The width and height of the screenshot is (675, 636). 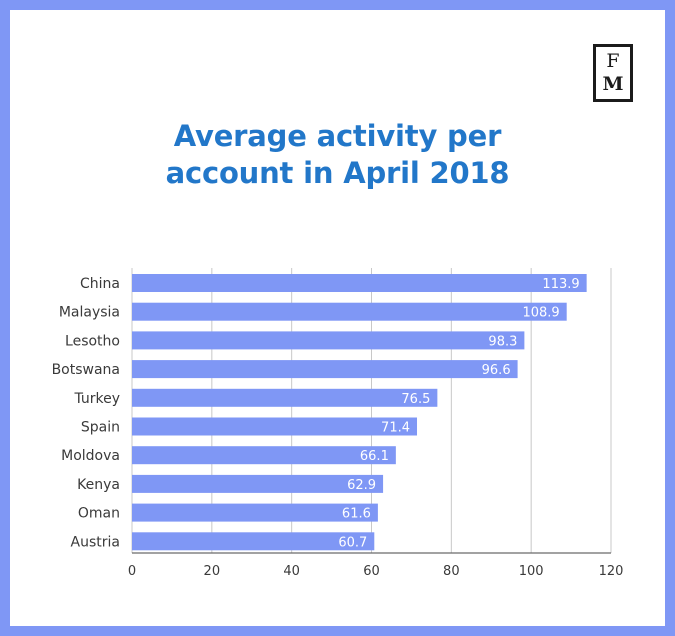 What do you see at coordinates (560, 284) in the screenshot?
I see `value-label: 113.9` at bounding box center [560, 284].